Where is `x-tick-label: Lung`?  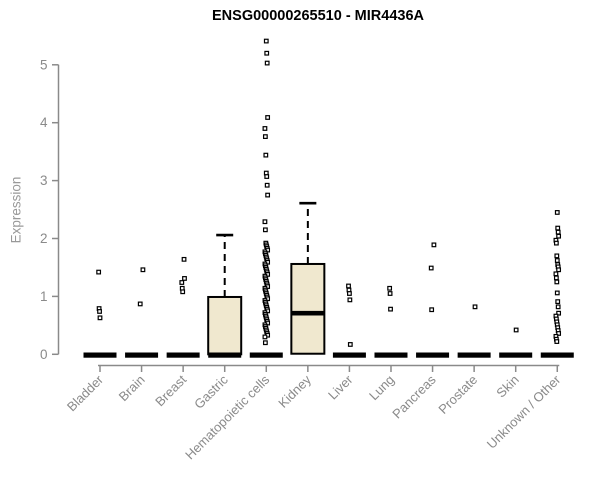
x-tick-label: Lung is located at coordinates (381, 387).